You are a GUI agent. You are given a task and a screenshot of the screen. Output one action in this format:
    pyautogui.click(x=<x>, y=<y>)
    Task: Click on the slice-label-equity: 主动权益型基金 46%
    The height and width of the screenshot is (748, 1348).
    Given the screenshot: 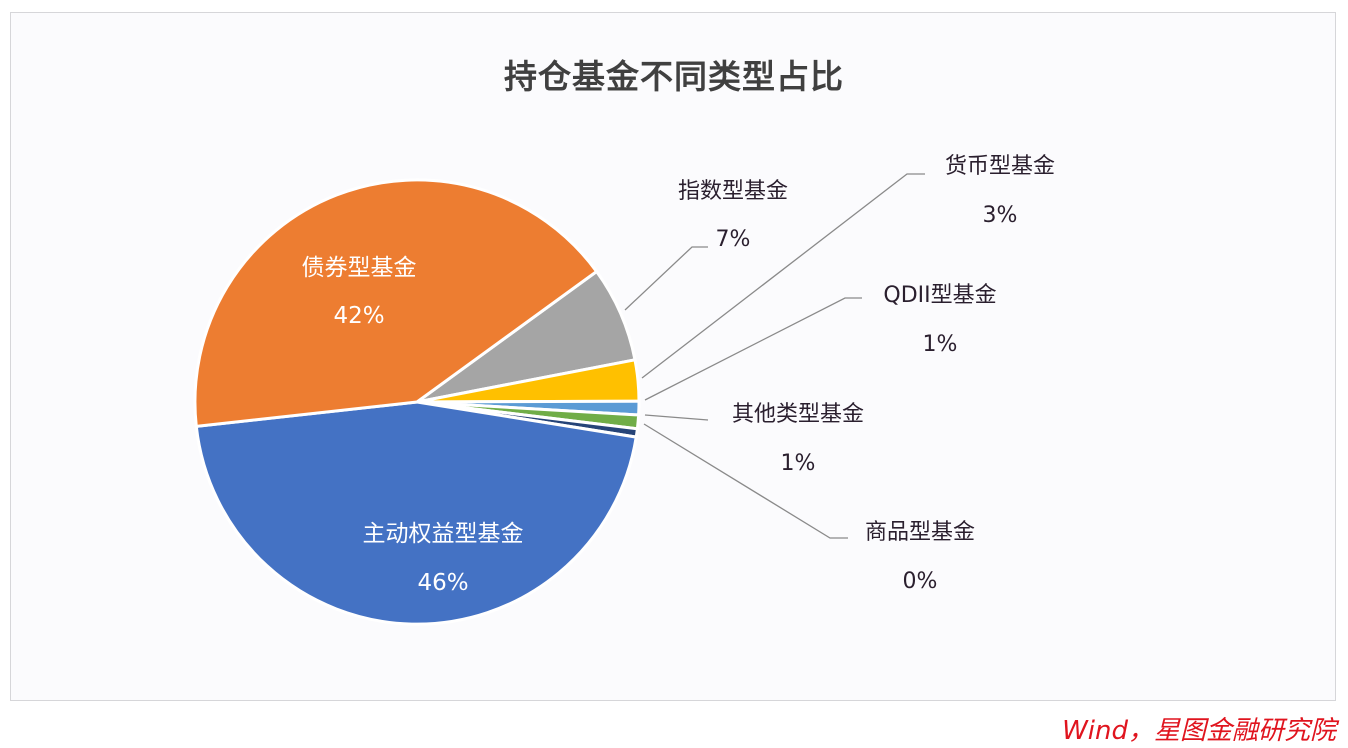 What is the action you would take?
    pyautogui.click(x=443, y=558)
    